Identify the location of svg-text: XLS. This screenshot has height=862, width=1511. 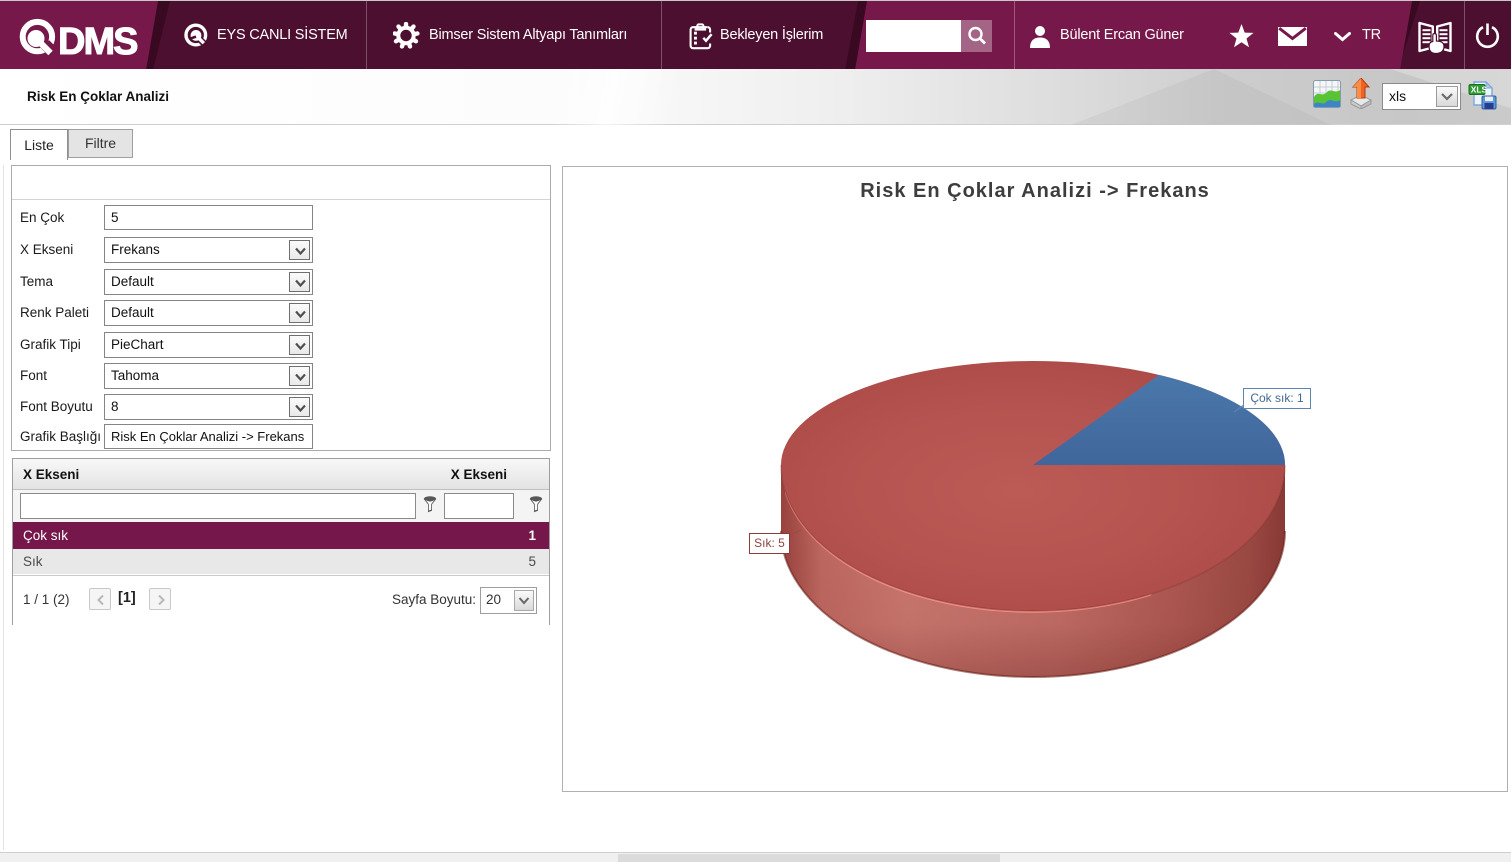
(1479, 90).